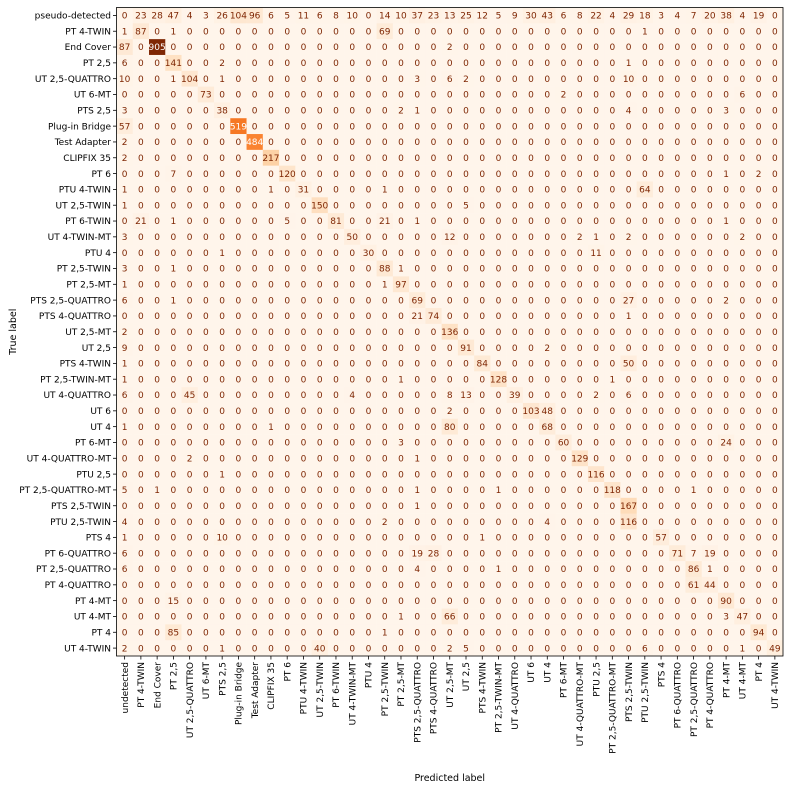  What do you see at coordinates (449, 333) in the screenshot?
I see `cell-value-label: 136` at bounding box center [449, 333].